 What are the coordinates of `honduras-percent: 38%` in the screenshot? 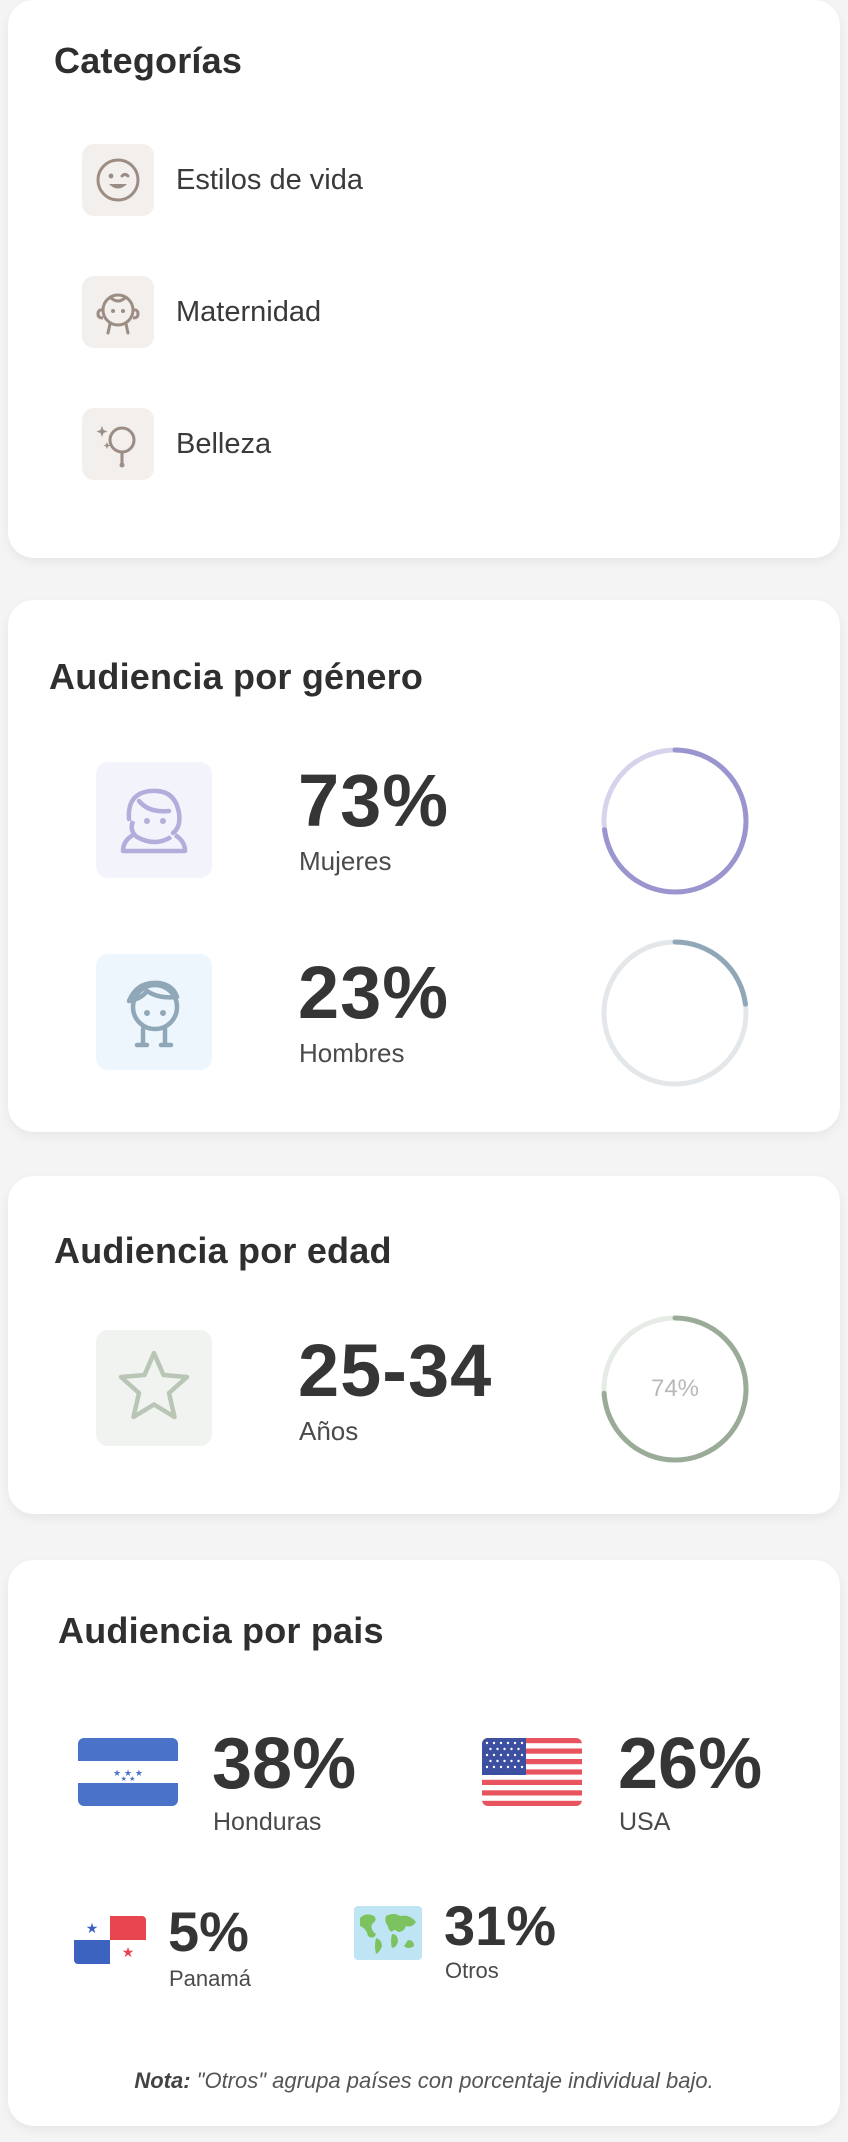 It's located at (284, 1764).